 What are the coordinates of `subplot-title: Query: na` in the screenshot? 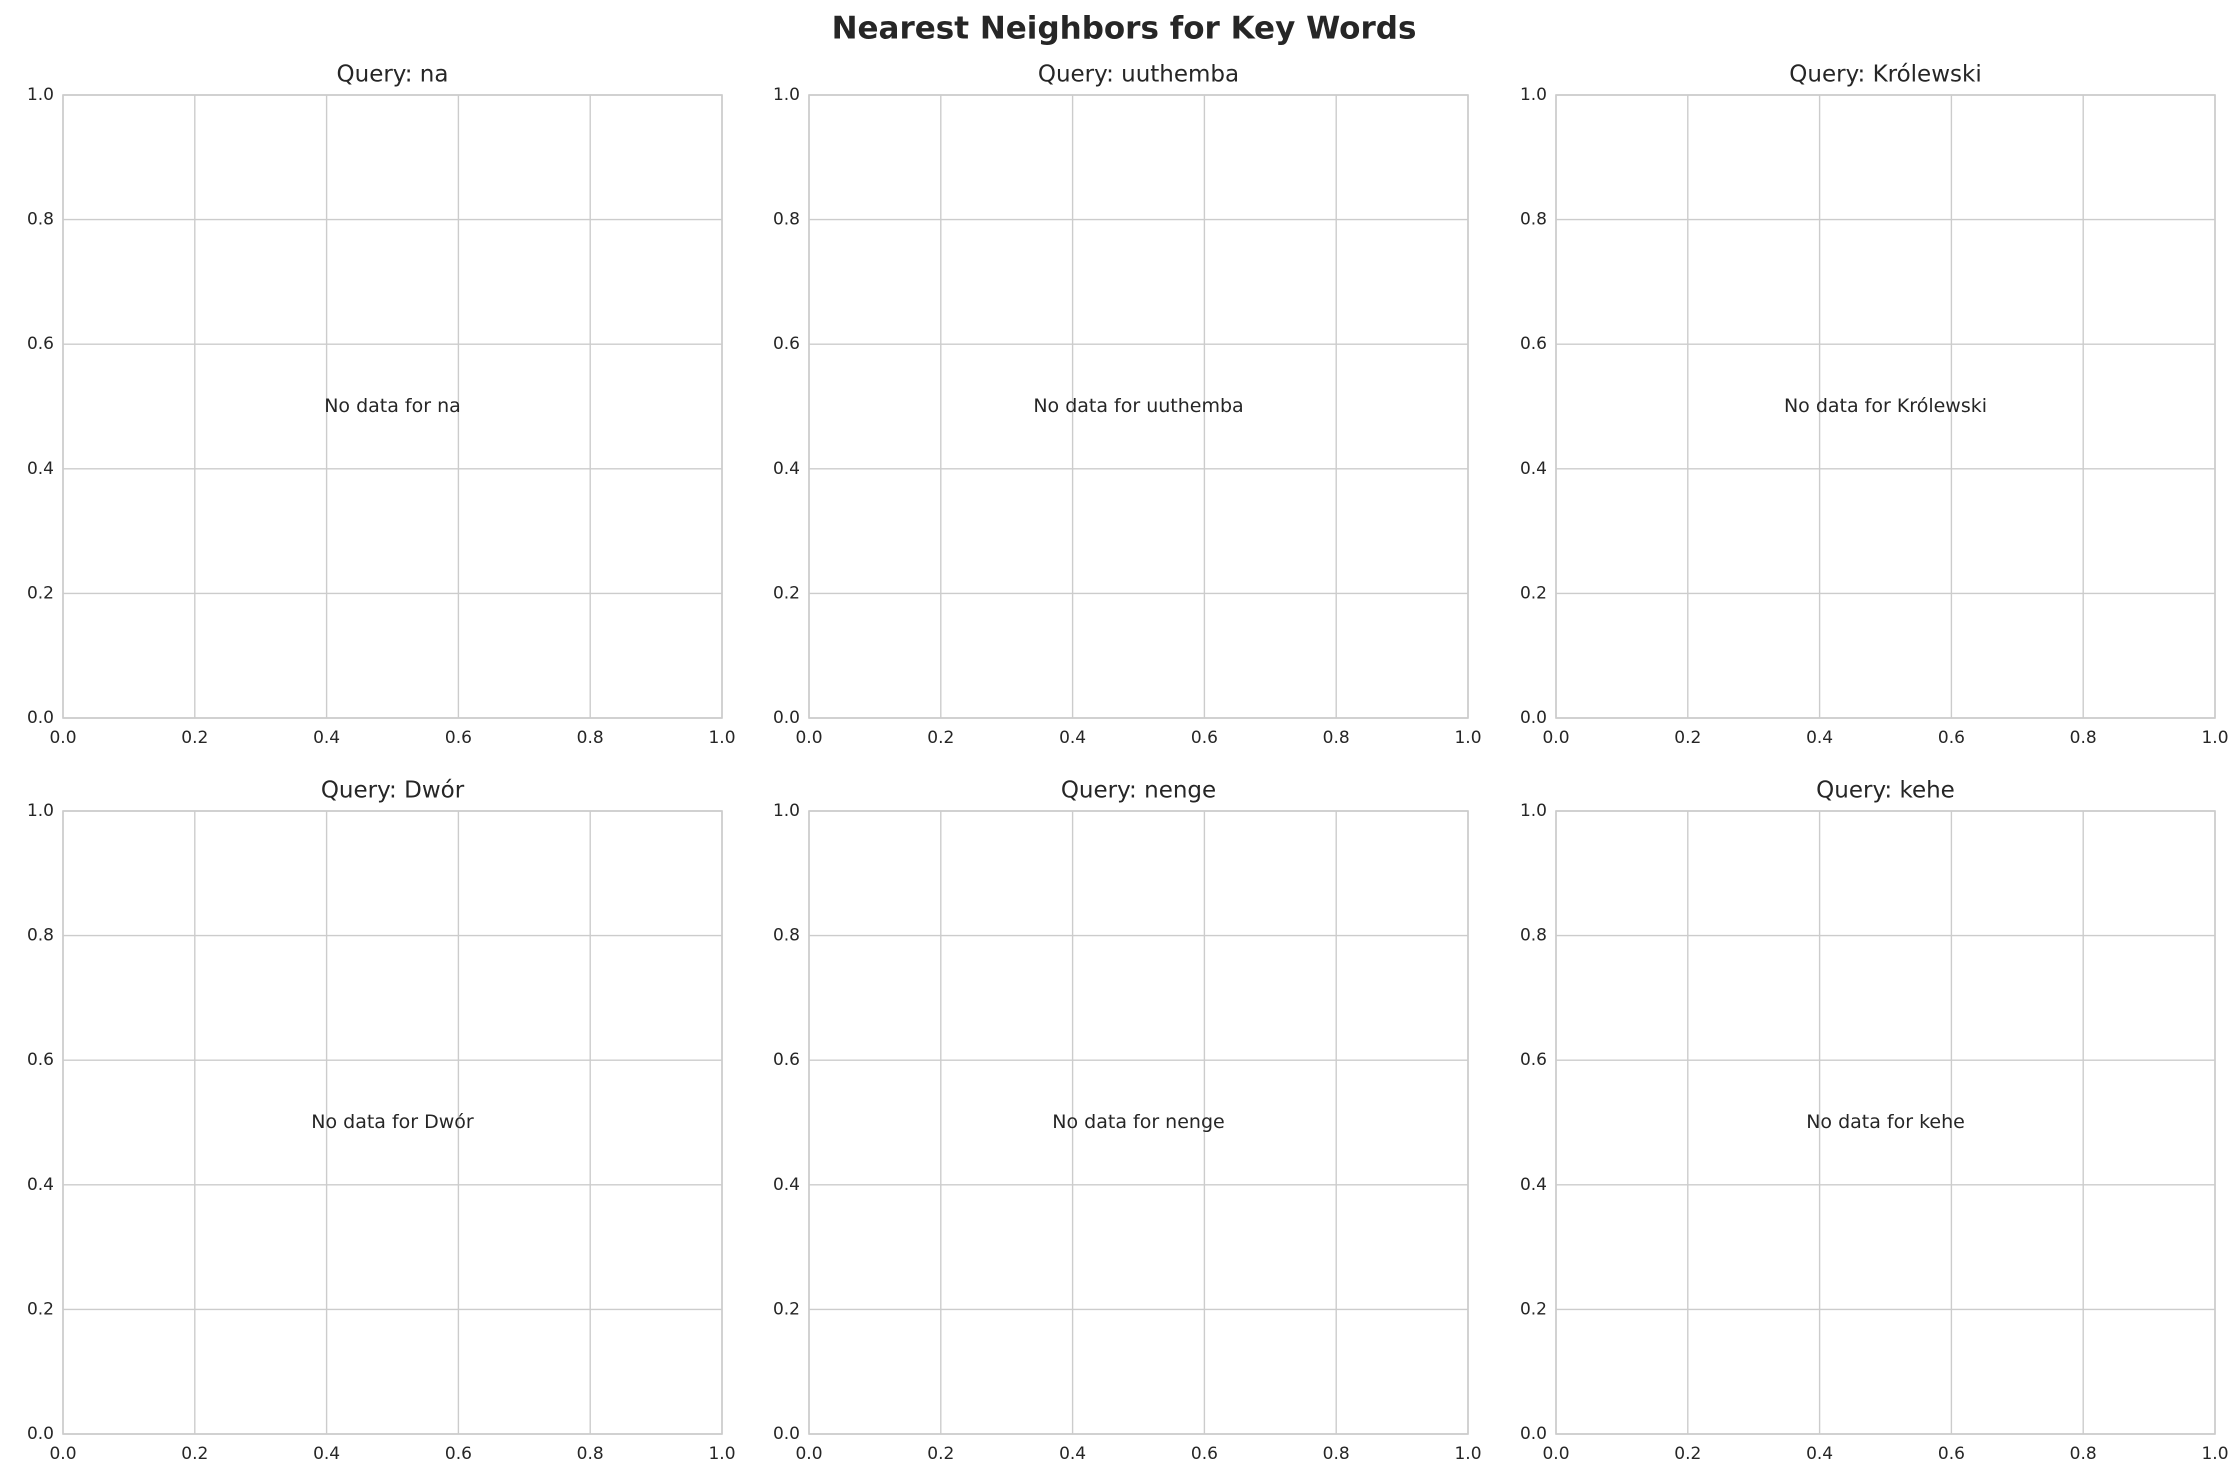 It's located at (393, 75).